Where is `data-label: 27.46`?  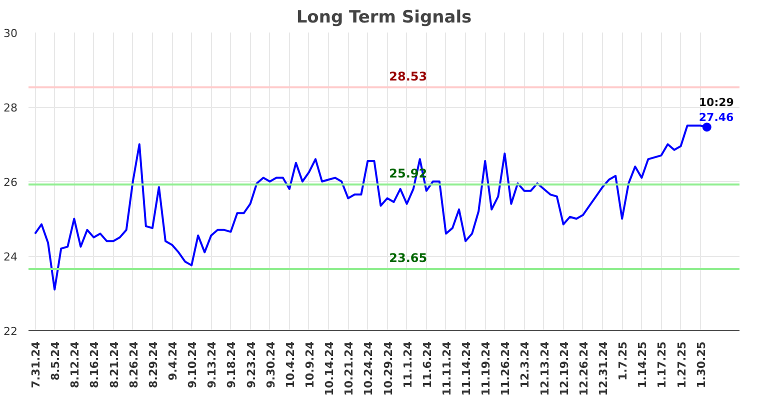 data-label: 27.46 is located at coordinates (716, 117).